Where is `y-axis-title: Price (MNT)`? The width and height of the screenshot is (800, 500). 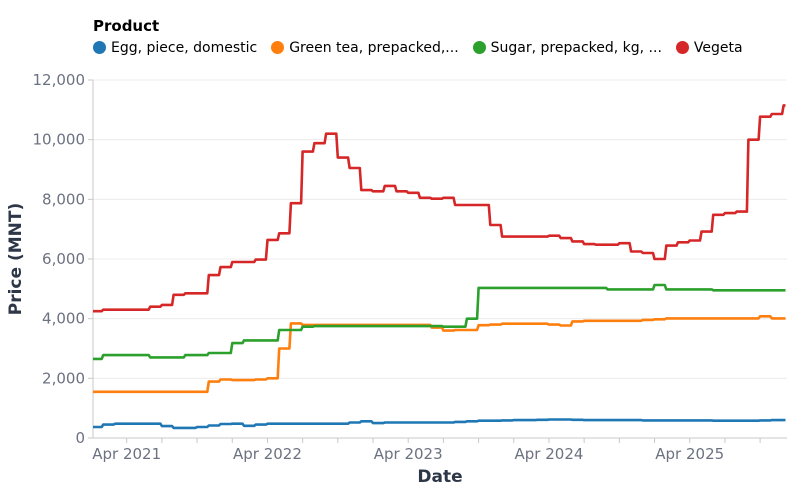
y-axis-title: Price (MNT) is located at coordinates (16, 259).